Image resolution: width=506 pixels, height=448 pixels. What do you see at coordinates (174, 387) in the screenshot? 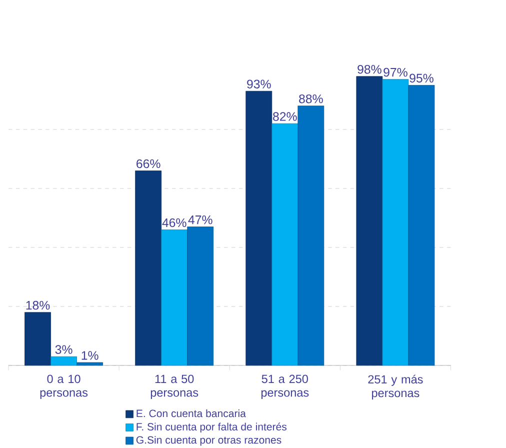
I see `x-tick-label: 11 a 50 personas` at bounding box center [174, 387].